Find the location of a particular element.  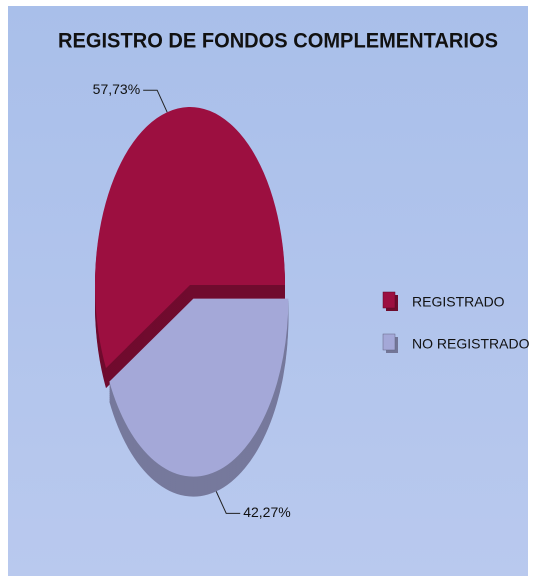

chart-title: REGISTRO DE FONDOS COMPLEMENTARIOS is located at coordinates (278, 41).